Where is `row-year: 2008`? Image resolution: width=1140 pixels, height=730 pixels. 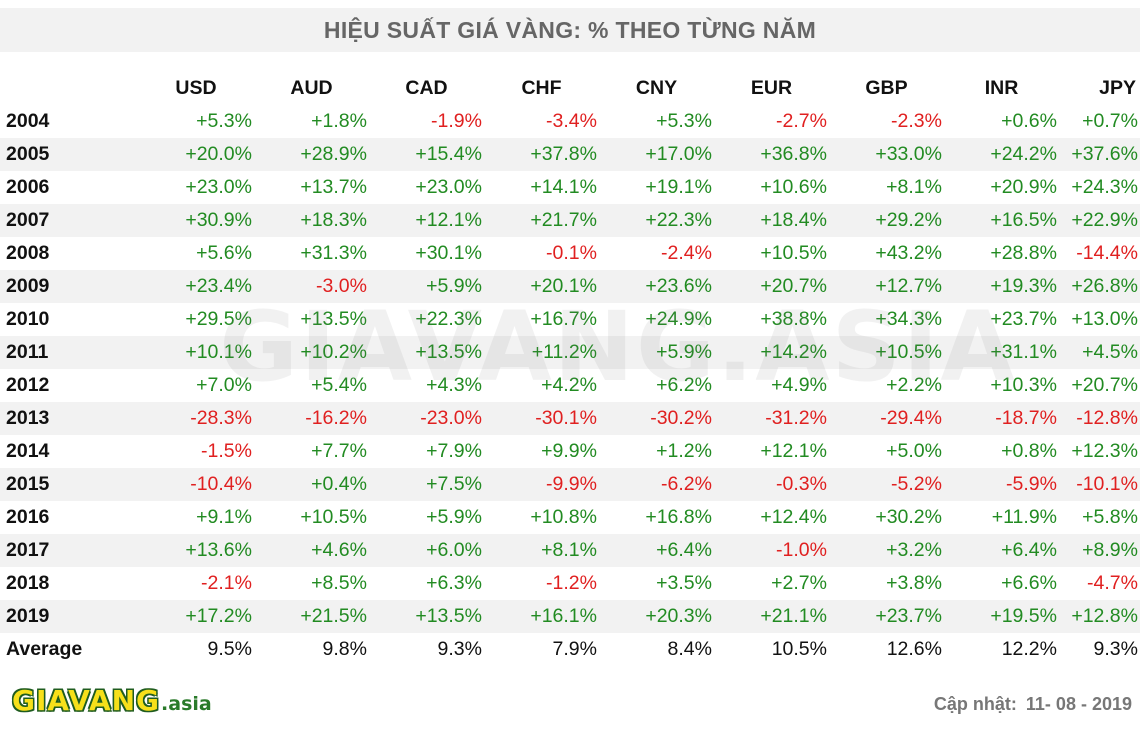 row-year: 2008 is located at coordinates (28, 253).